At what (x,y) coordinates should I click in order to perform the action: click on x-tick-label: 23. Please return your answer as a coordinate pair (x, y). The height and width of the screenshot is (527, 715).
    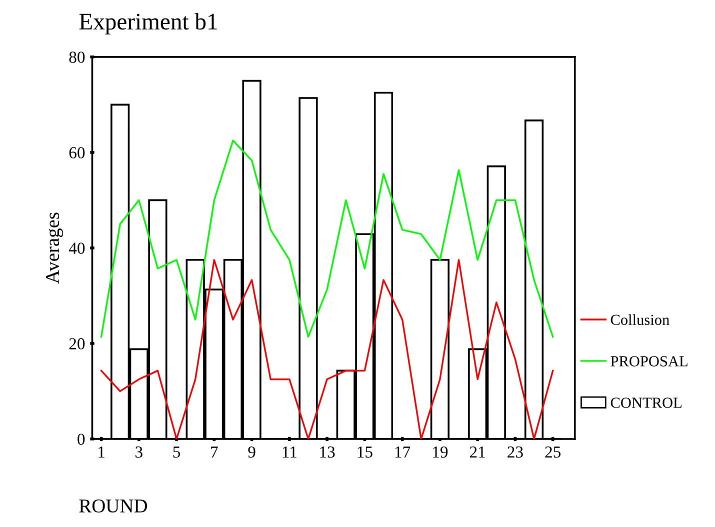
    Looking at the image, I should click on (515, 452).